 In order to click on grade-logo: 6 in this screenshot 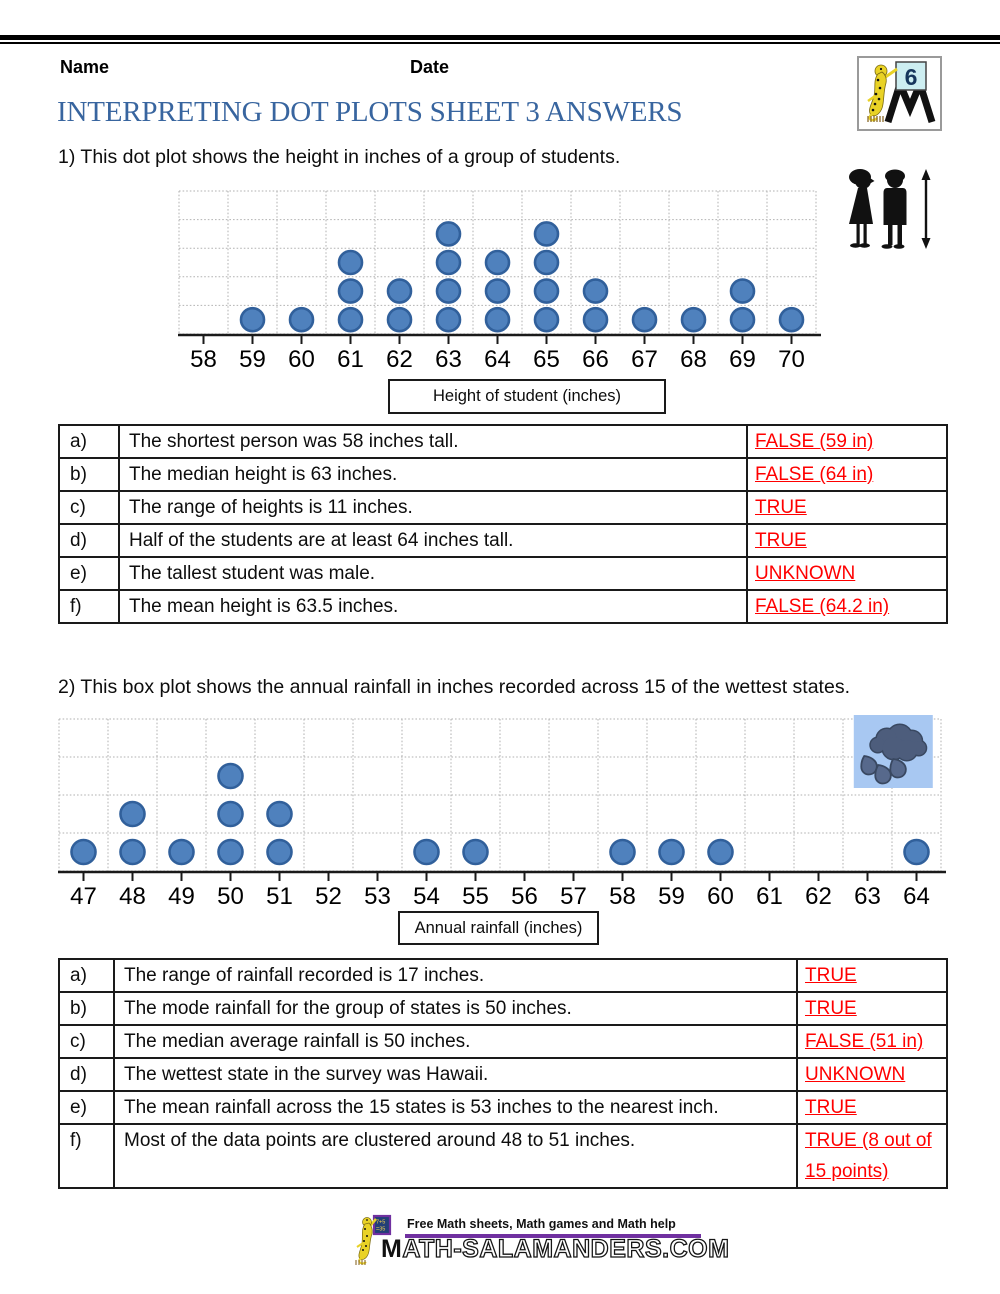, I will do `click(899, 93)`.